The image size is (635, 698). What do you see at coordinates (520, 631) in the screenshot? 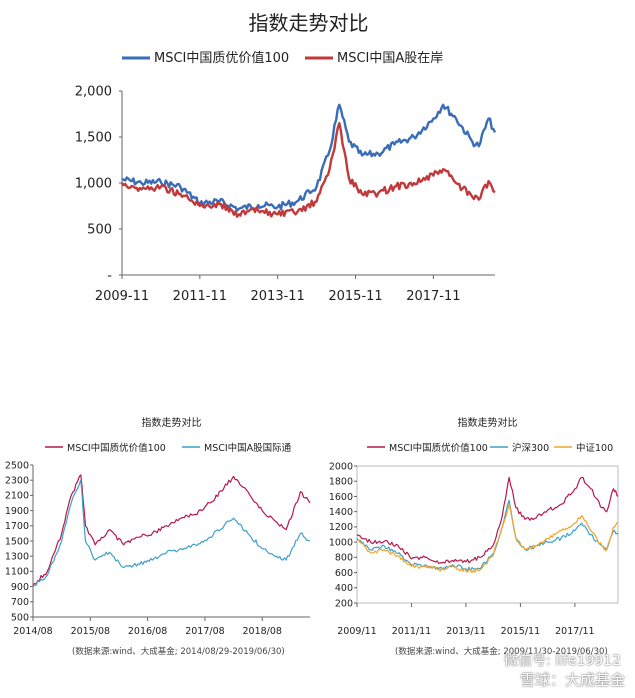
I see `x-tick-label: 2015/11` at bounding box center [520, 631].